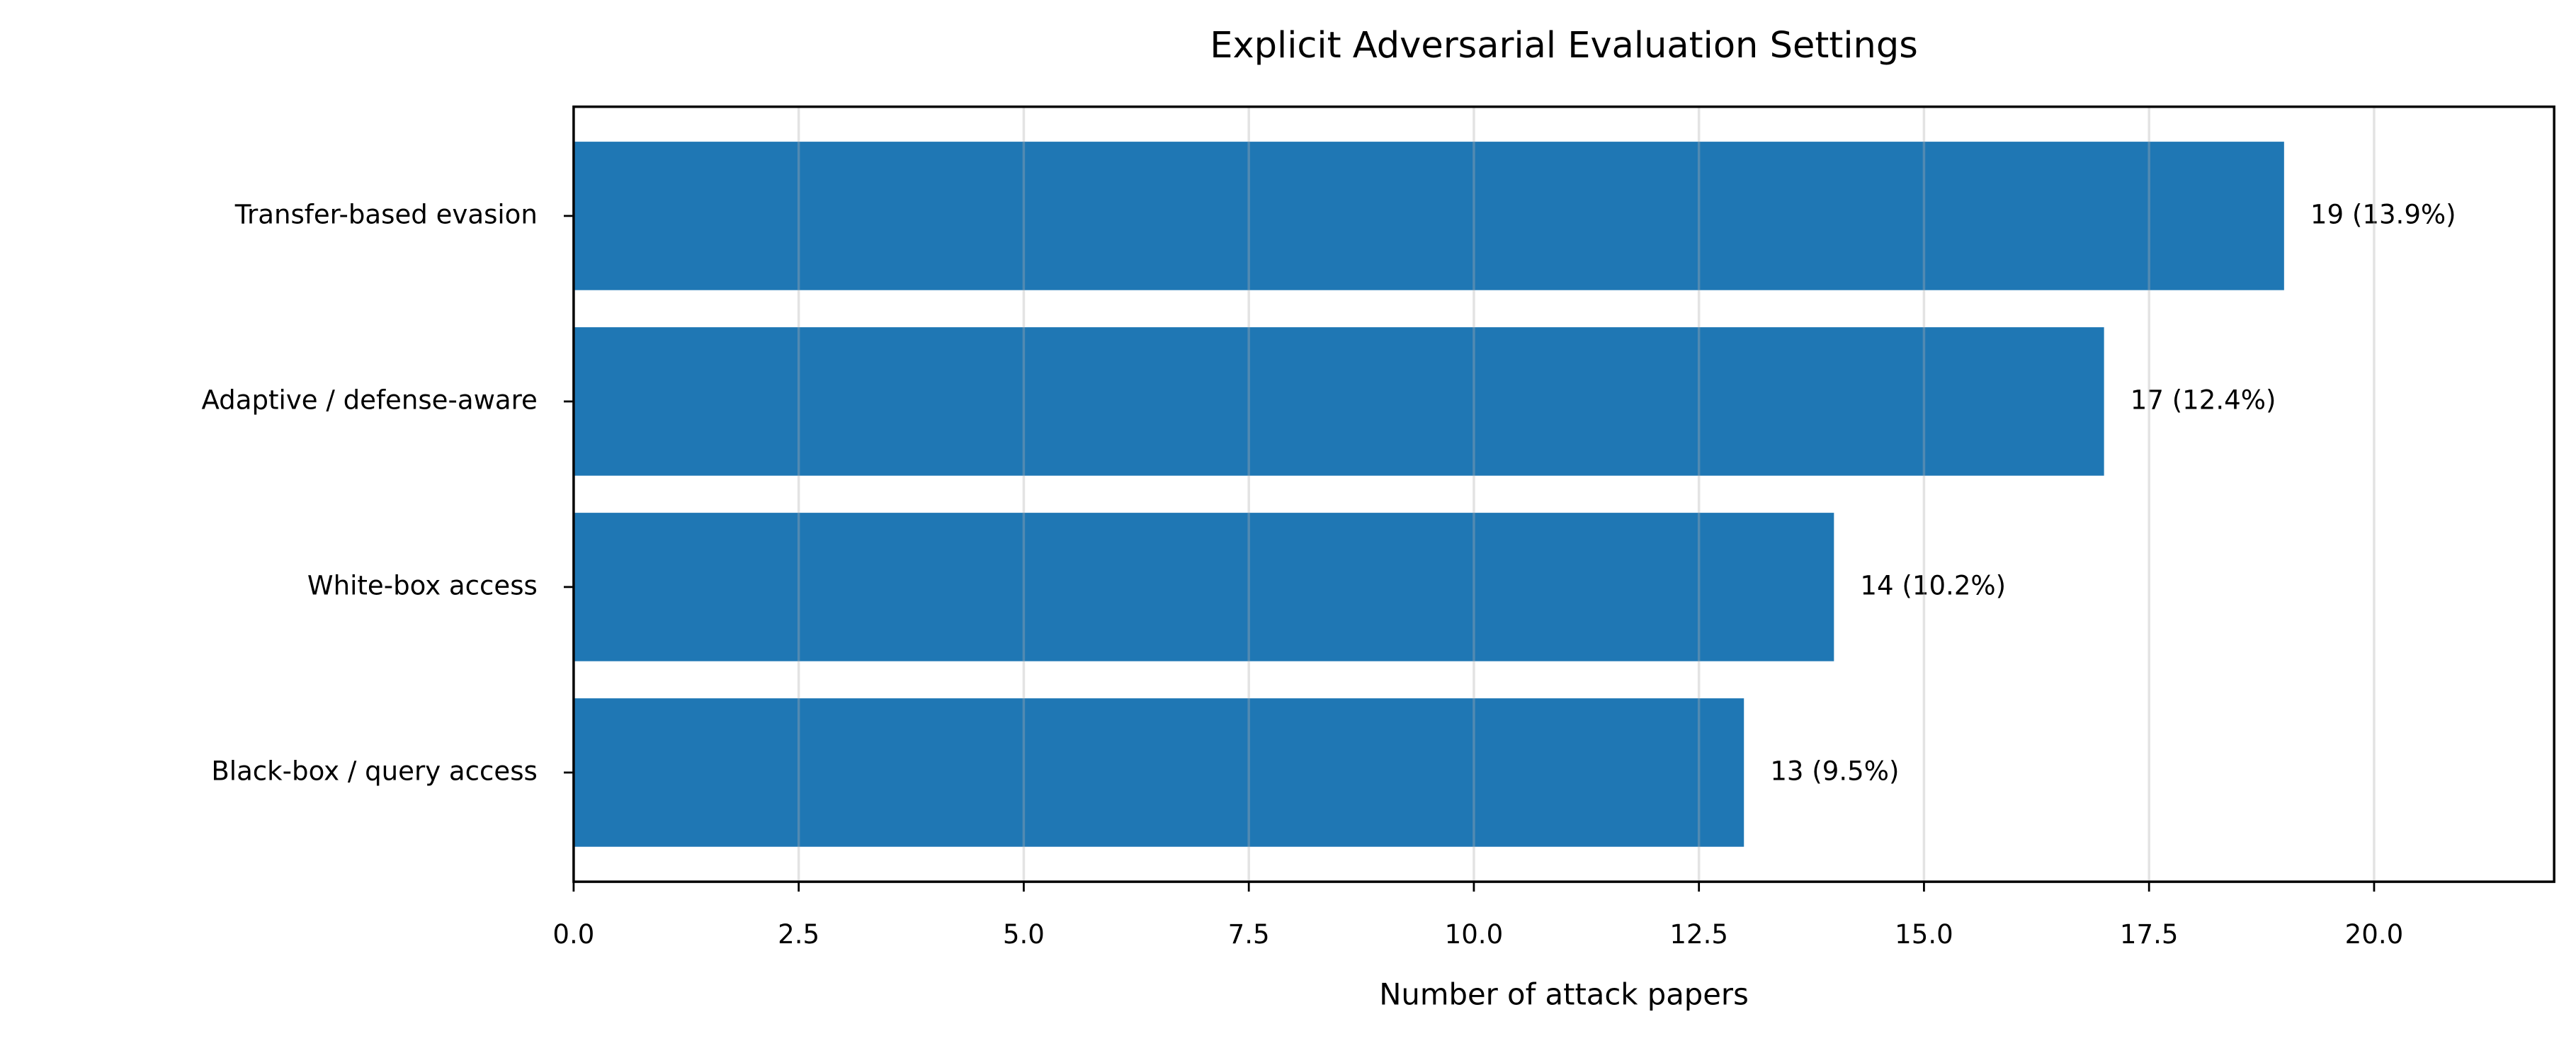  Describe the element at coordinates (374, 771) in the screenshot. I see `y-tick-label: Black-box / query access` at that location.